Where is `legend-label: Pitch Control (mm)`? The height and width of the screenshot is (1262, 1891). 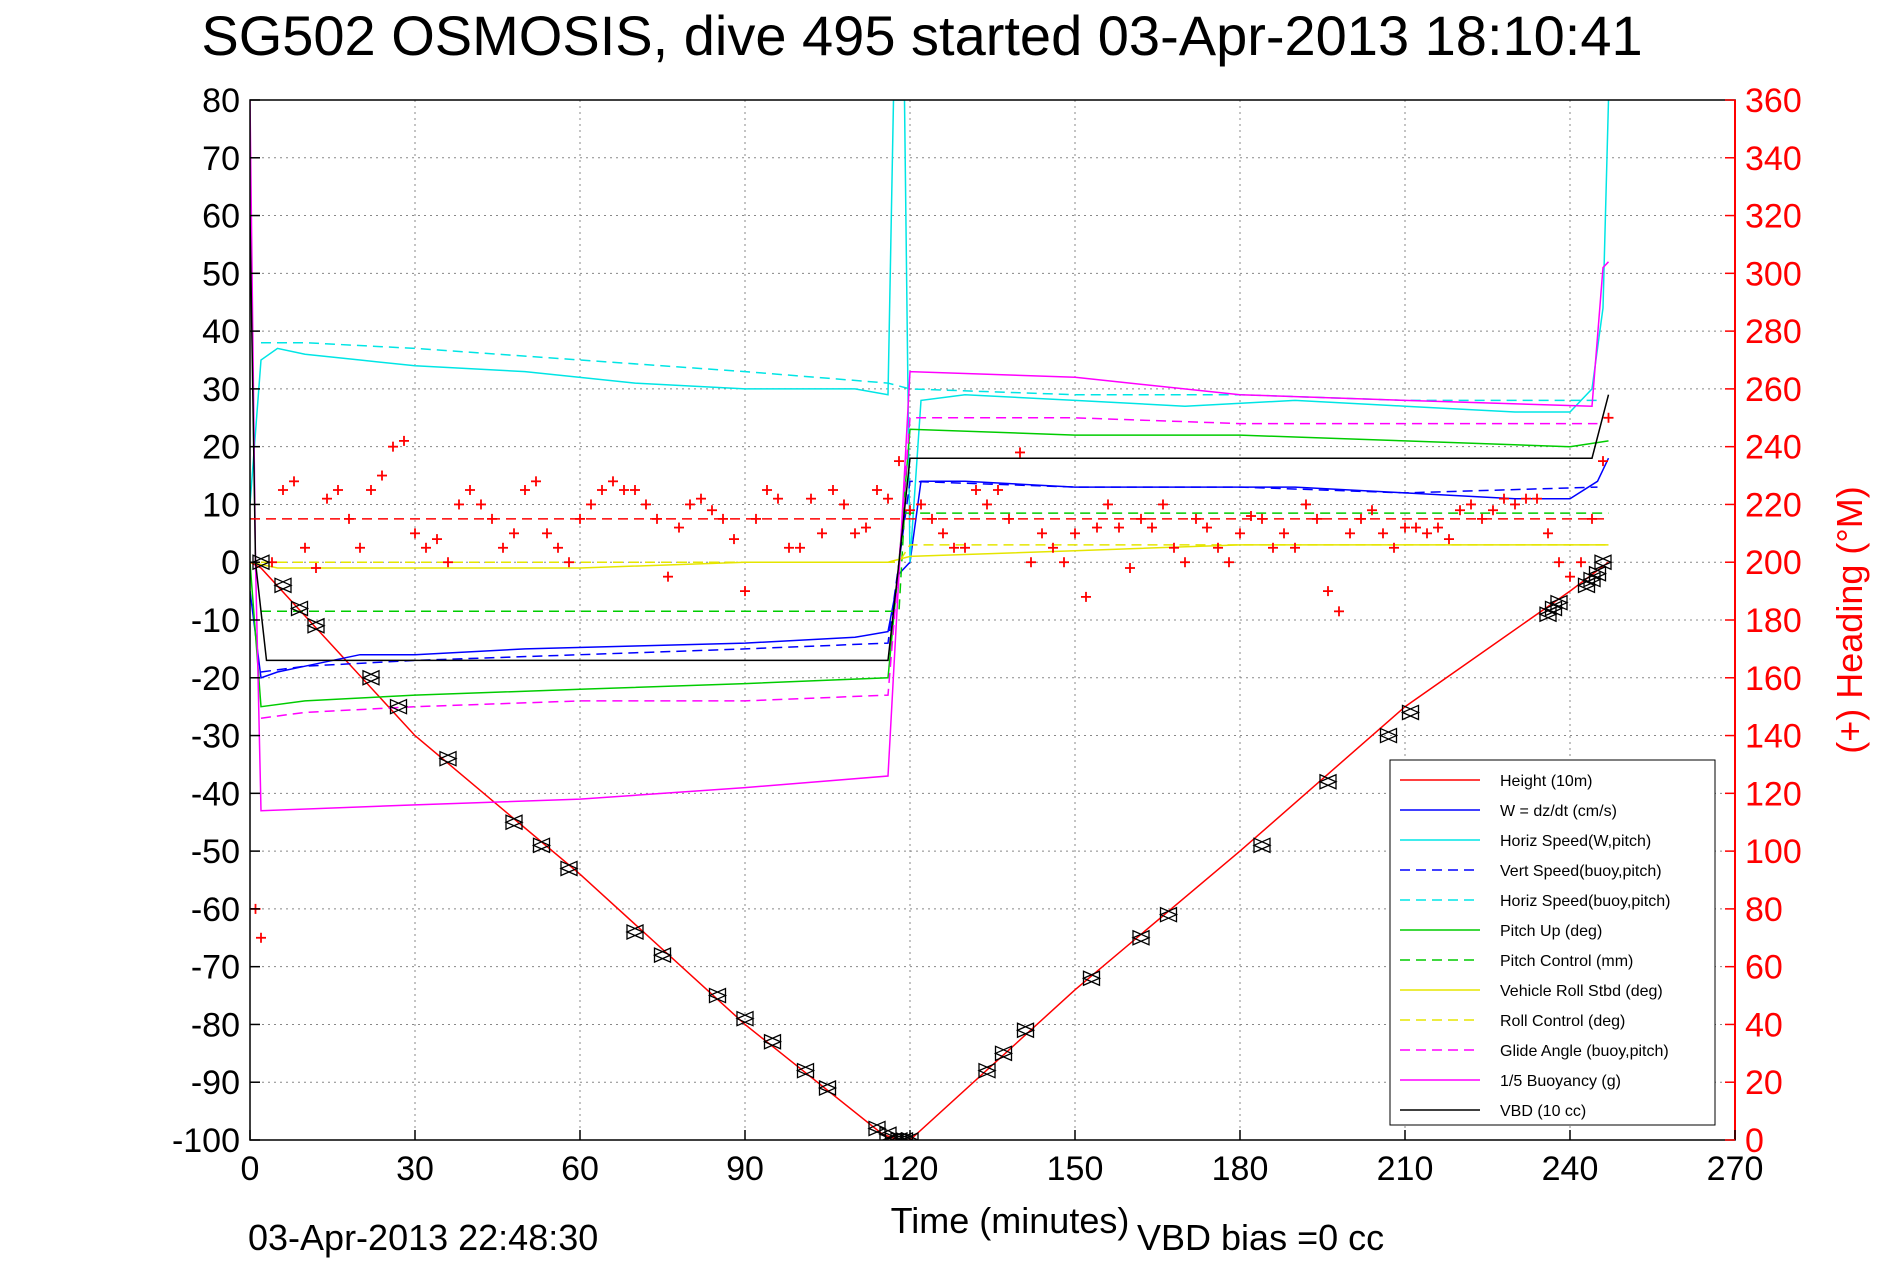
legend-label: Pitch Control (mm) is located at coordinates (1566, 961).